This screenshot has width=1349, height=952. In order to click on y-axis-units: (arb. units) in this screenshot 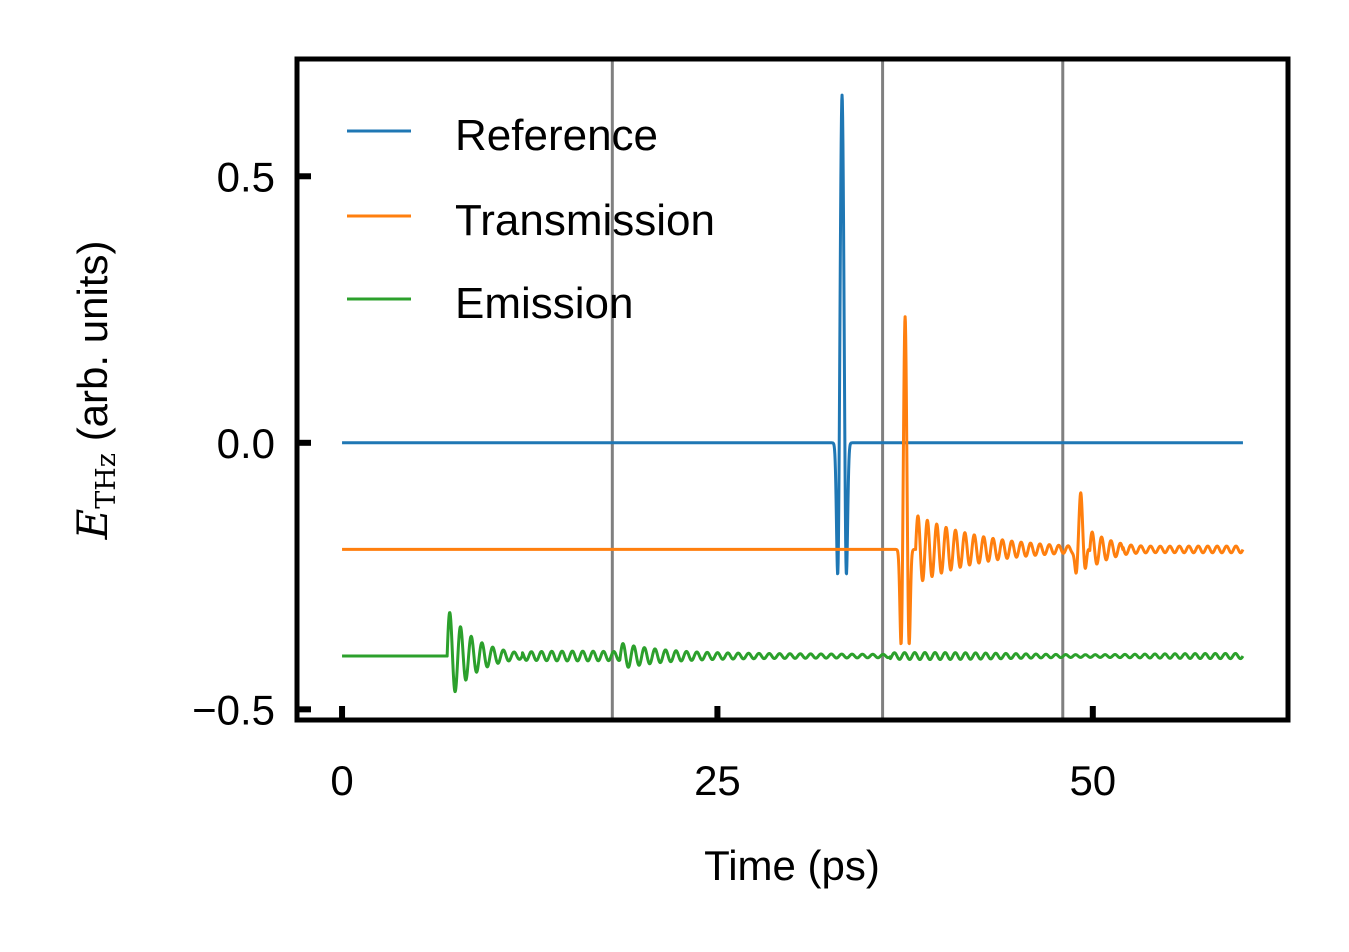, I will do `click(92, 347)`.